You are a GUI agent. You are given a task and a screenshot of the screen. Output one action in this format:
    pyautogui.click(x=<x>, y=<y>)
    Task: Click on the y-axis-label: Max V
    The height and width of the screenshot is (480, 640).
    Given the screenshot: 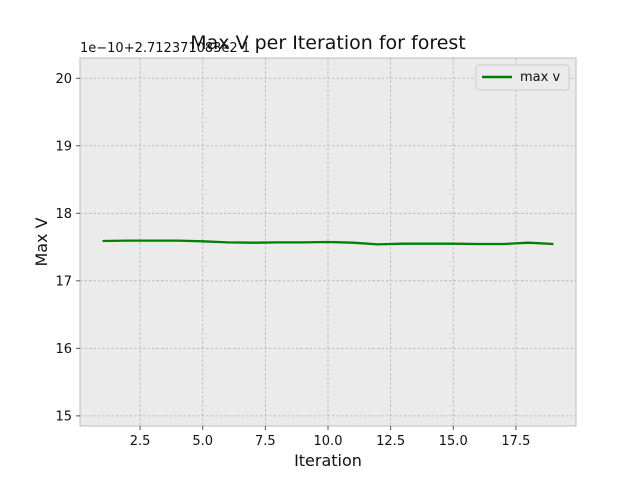 What is the action you would take?
    pyautogui.click(x=41, y=241)
    